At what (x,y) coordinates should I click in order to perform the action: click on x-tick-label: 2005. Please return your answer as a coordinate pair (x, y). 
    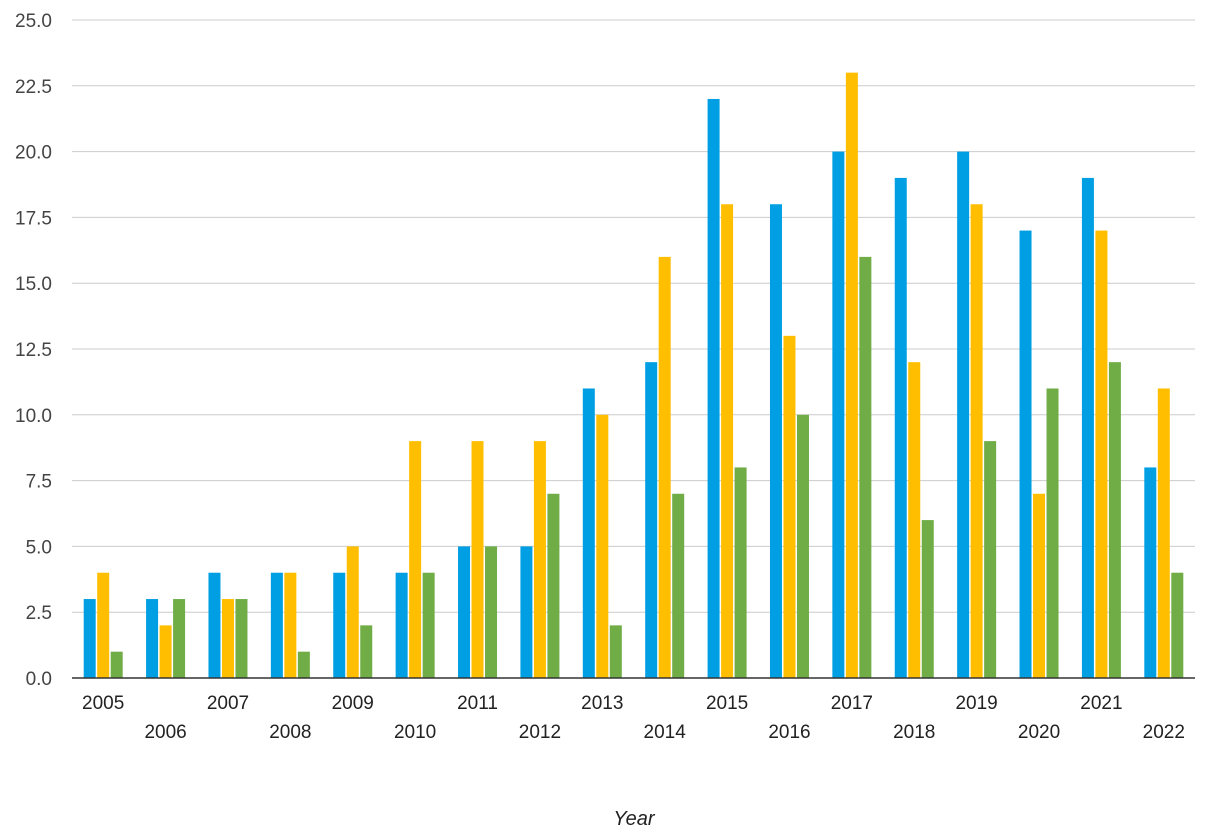
    Looking at the image, I should click on (103, 703).